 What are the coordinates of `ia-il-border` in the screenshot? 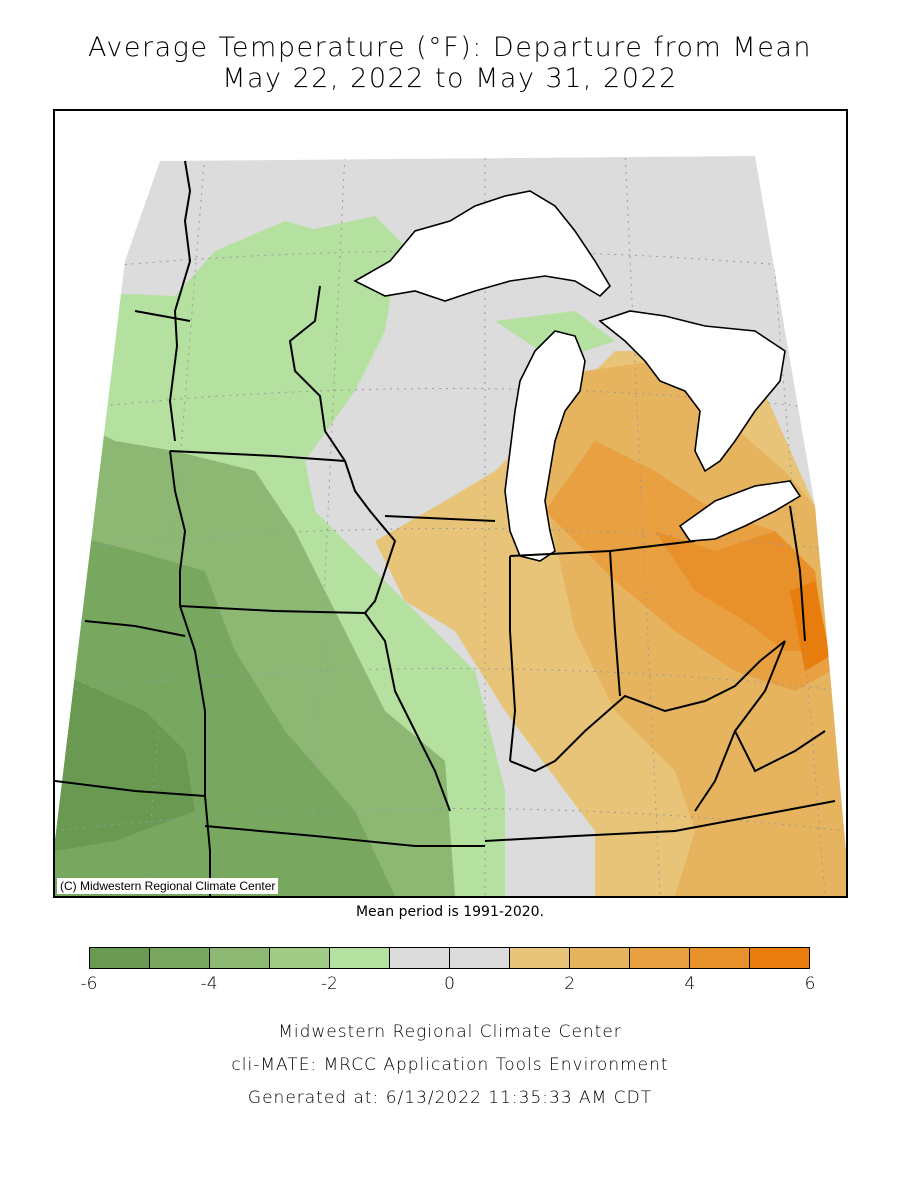 It's located at (370, 537).